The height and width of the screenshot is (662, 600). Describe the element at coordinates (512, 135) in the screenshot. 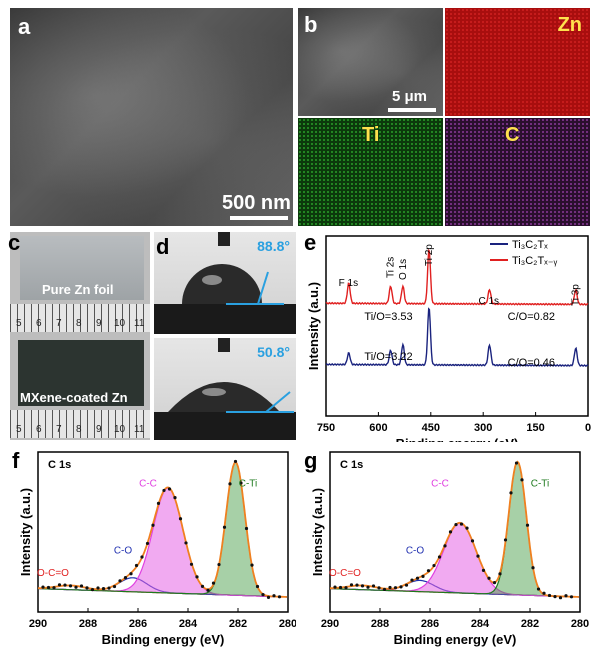

I see `c-map-label: C` at that location.